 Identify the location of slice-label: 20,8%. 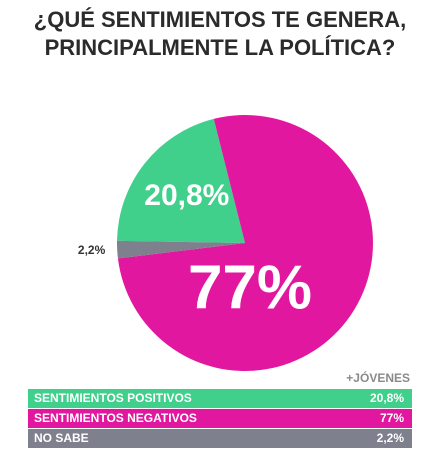
(186, 195).